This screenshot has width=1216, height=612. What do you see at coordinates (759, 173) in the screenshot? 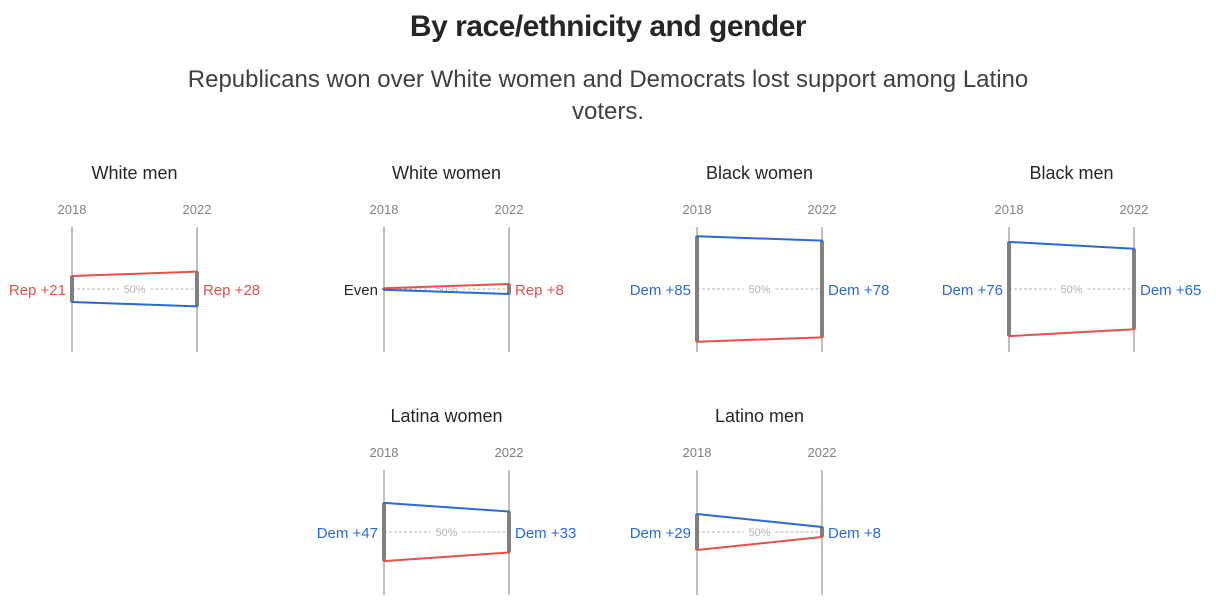
I see `panel-title: Black women` at bounding box center [759, 173].